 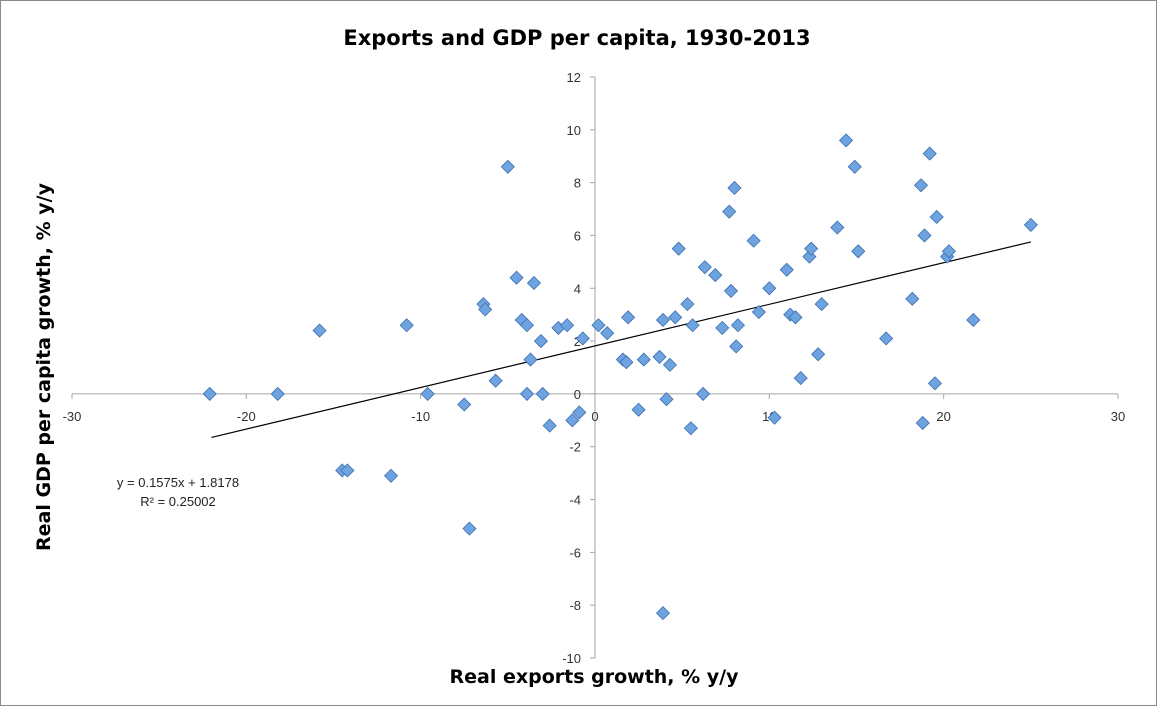 I want to click on y-tick-label: 0, so click(x=577, y=394).